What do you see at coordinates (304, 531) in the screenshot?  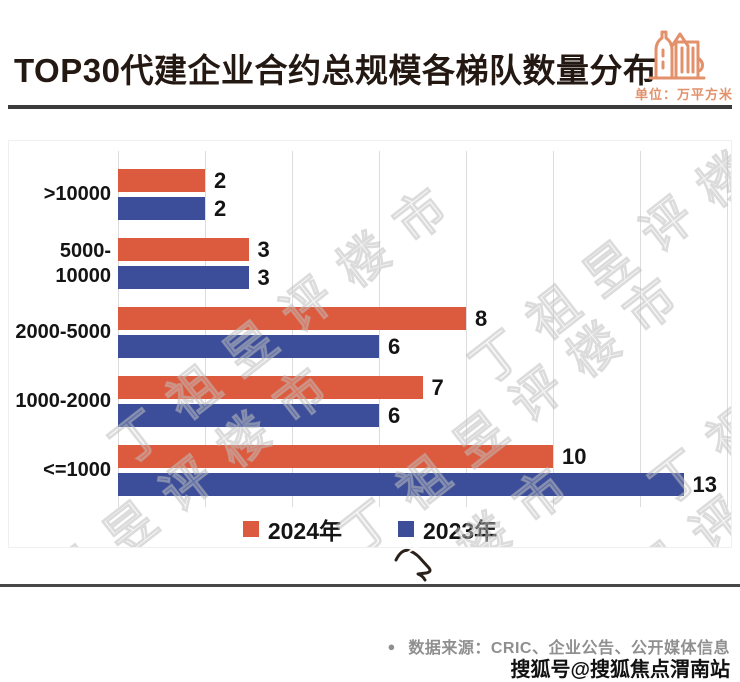 I see `legend-label: 2024年` at bounding box center [304, 531].